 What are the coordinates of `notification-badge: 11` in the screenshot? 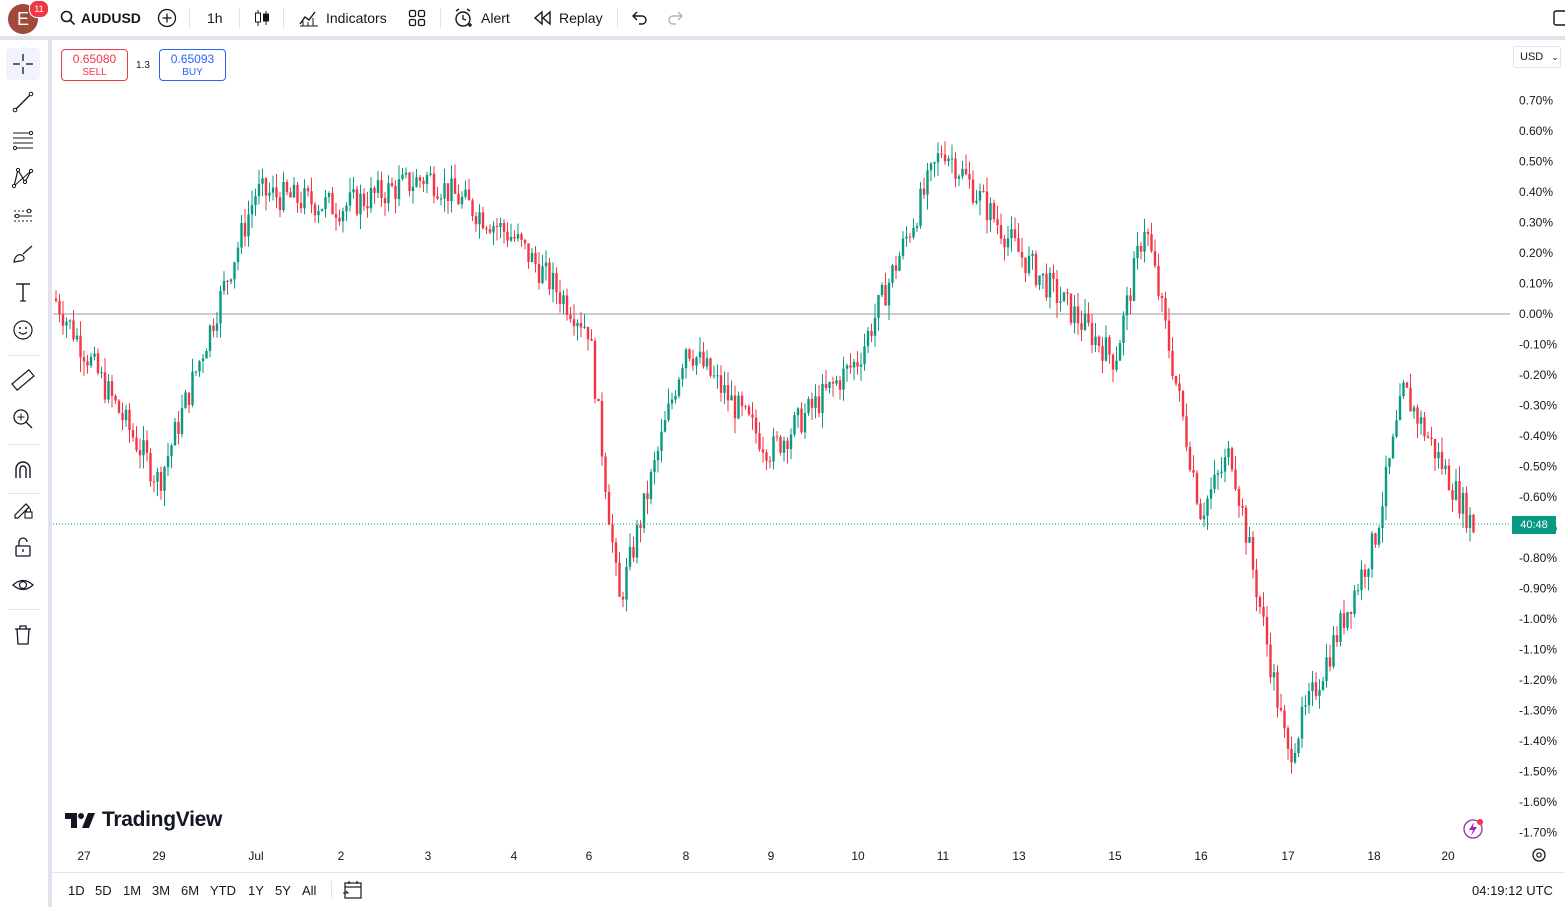 It's located at (39, 9).